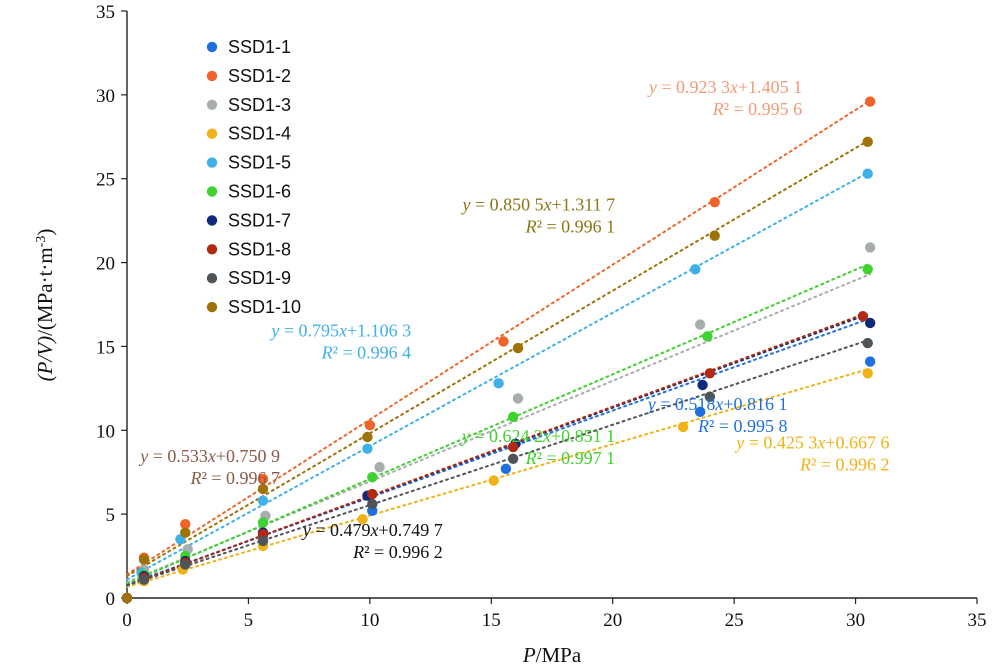  I want to click on x-tick-label: 20, so click(612, 620).